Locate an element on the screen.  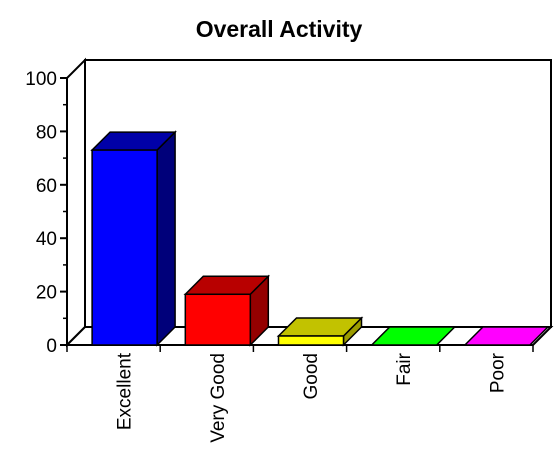
bar-side is located at coordinates (166, 238).